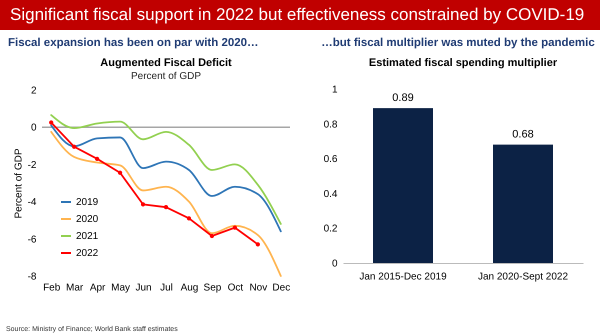 The image size is (600, 335). I want to click on y-tick-label: 0.2, so click(331, 229).